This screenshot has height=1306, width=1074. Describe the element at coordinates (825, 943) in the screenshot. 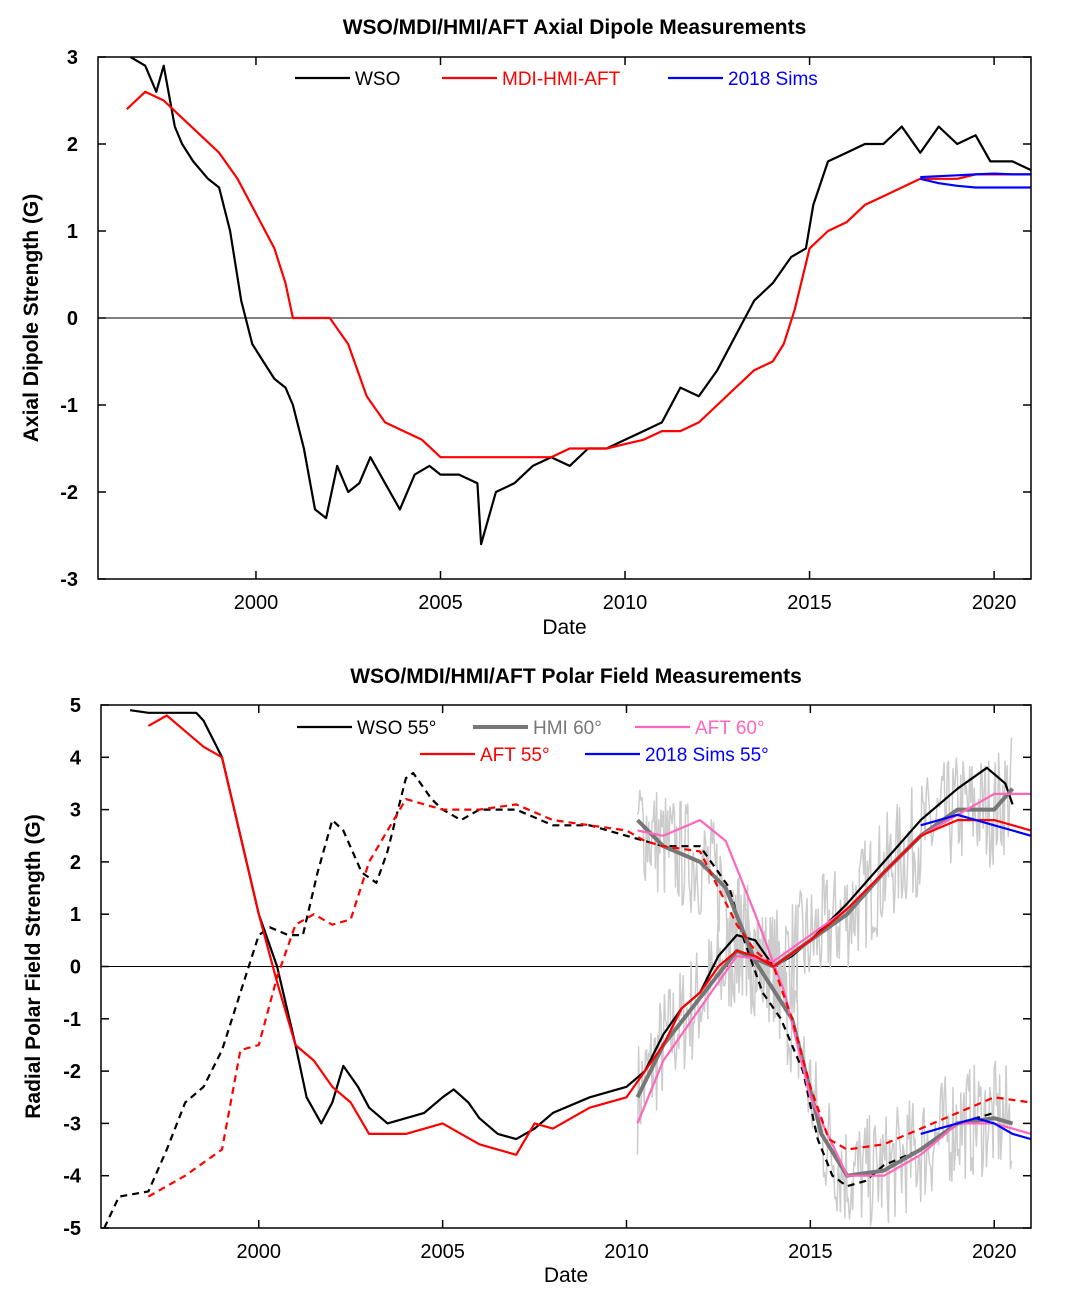

I see `series-line-hmi-60-` at that location.